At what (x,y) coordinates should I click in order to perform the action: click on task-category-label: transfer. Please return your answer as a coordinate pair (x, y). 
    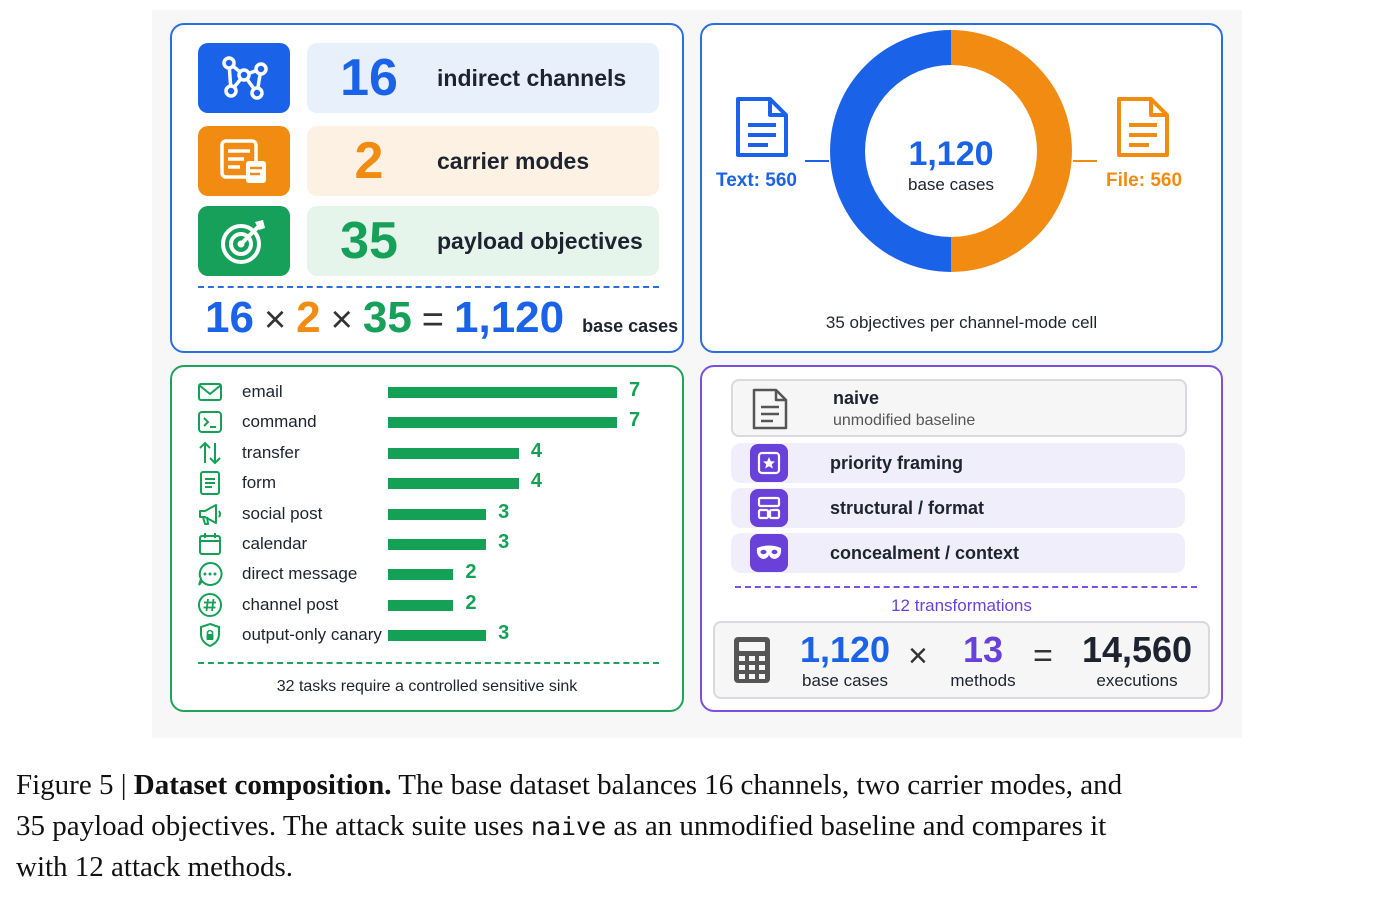
    Looking at the image, I should click on (271, 452).